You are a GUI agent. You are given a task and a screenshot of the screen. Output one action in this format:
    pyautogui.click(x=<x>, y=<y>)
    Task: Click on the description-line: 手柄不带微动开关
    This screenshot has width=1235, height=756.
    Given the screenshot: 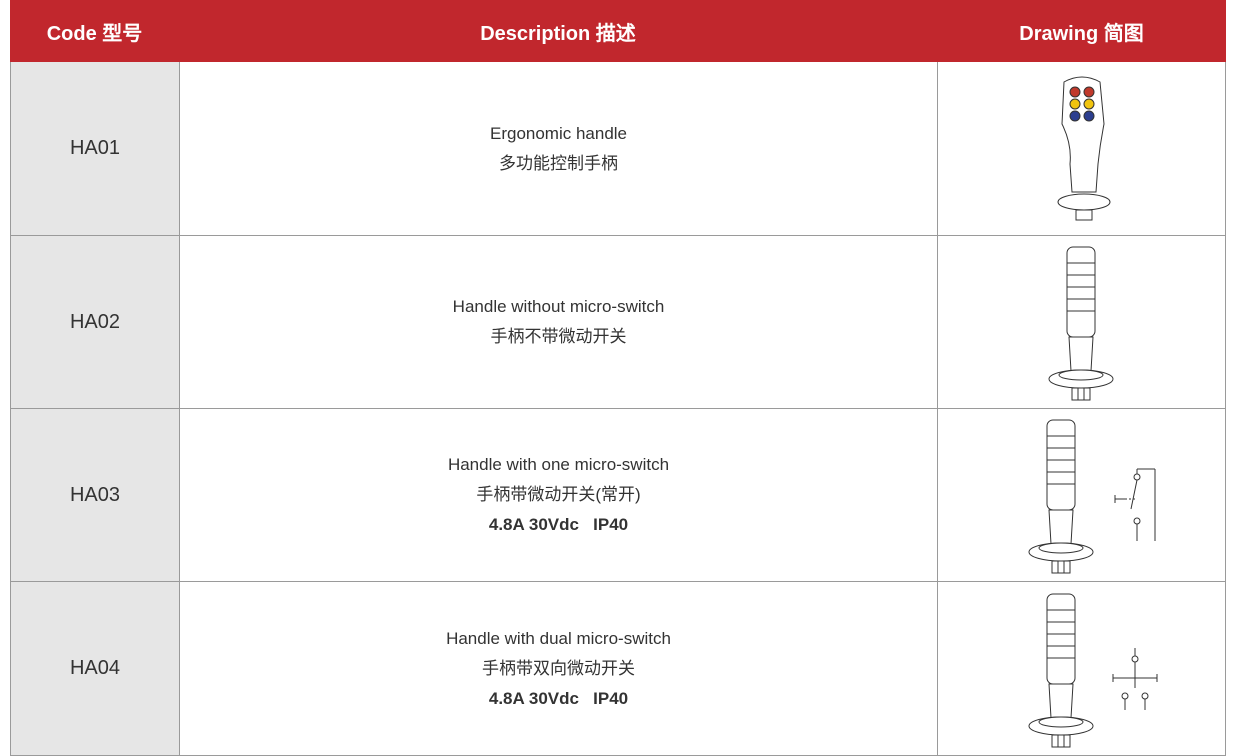 What is the action you would take?
    pyautogui.click(x=558, y=336)
    